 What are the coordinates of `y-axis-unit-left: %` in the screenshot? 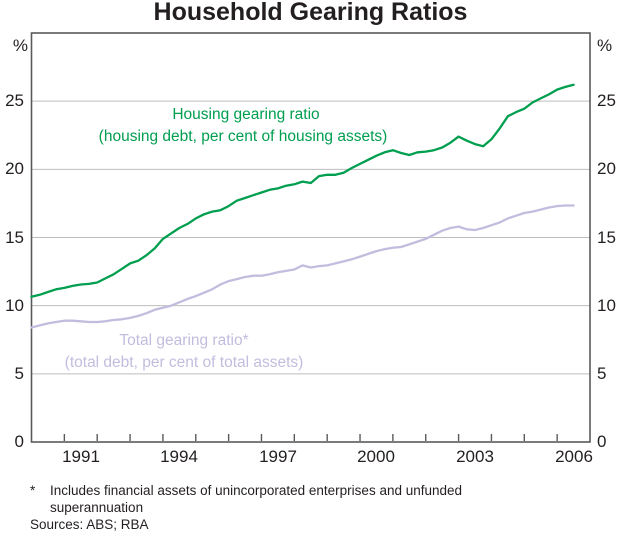 It's located at (20, 45).